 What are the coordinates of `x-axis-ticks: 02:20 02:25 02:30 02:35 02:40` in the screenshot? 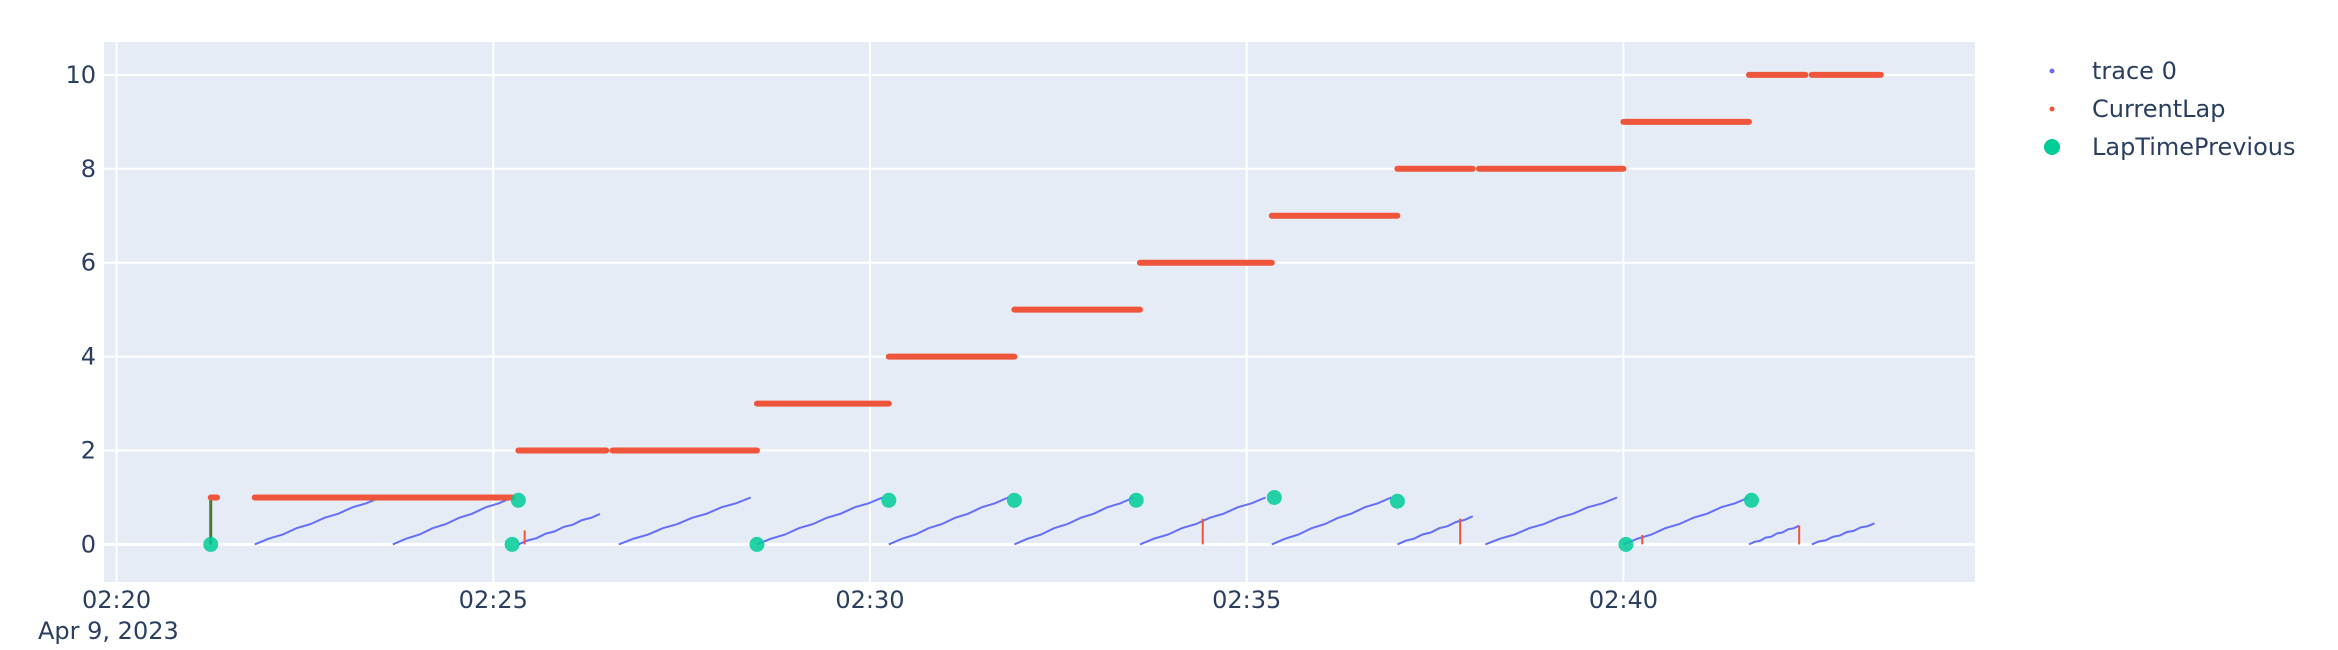 It's located at (870, 600).